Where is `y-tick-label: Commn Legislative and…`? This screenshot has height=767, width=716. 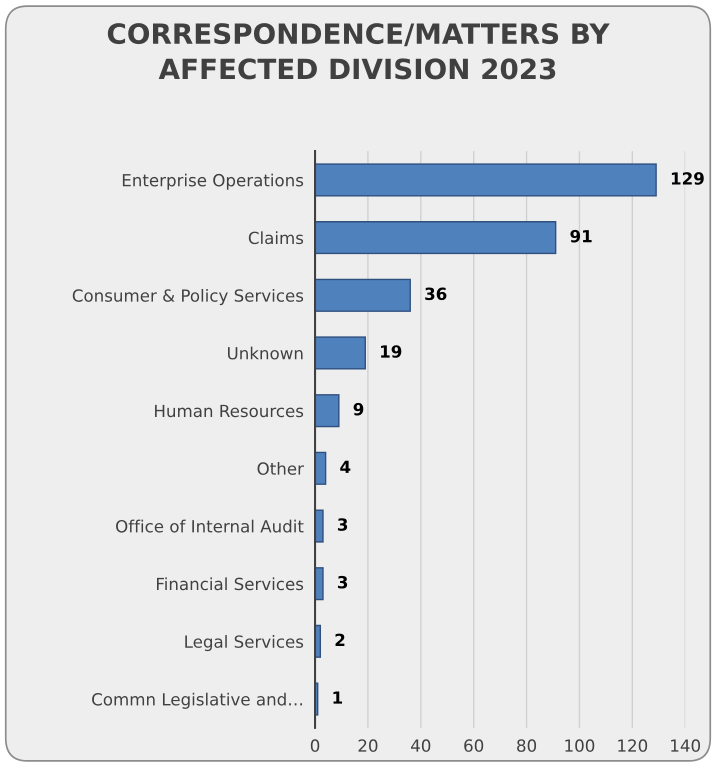 y-tick-label: Commn Legislative and… is located at coordinates (197, 700).